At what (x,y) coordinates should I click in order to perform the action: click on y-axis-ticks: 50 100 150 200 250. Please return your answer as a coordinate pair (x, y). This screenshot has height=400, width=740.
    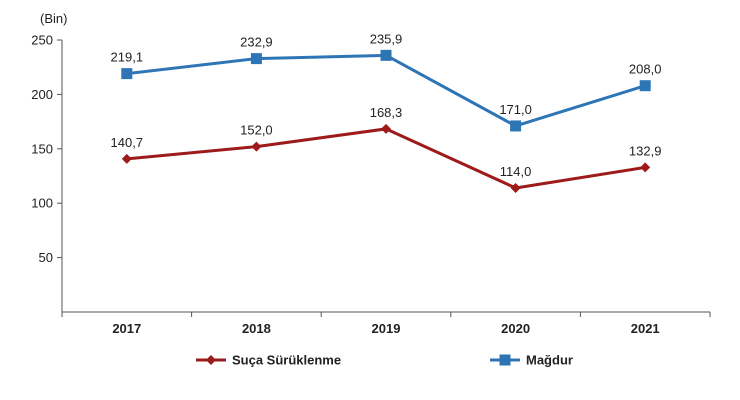
    Looking at the image, I should click on (46, 149).